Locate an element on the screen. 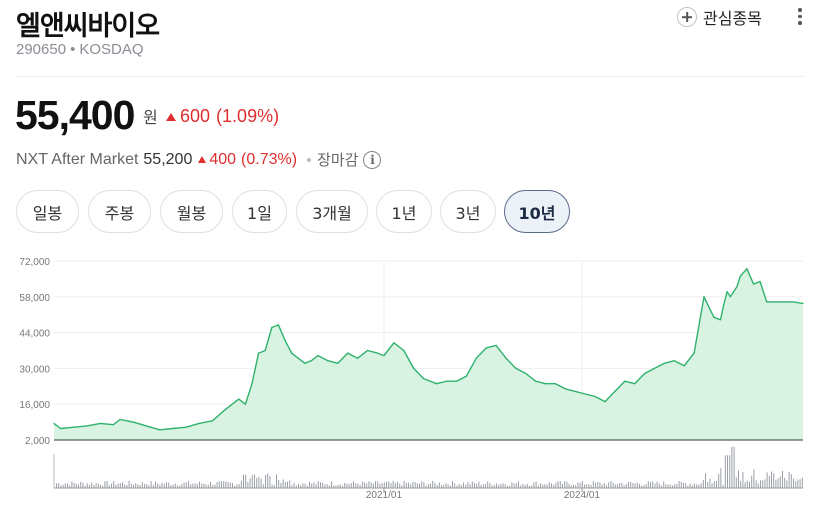  info-icon: i is located at coordinates (372, 159).